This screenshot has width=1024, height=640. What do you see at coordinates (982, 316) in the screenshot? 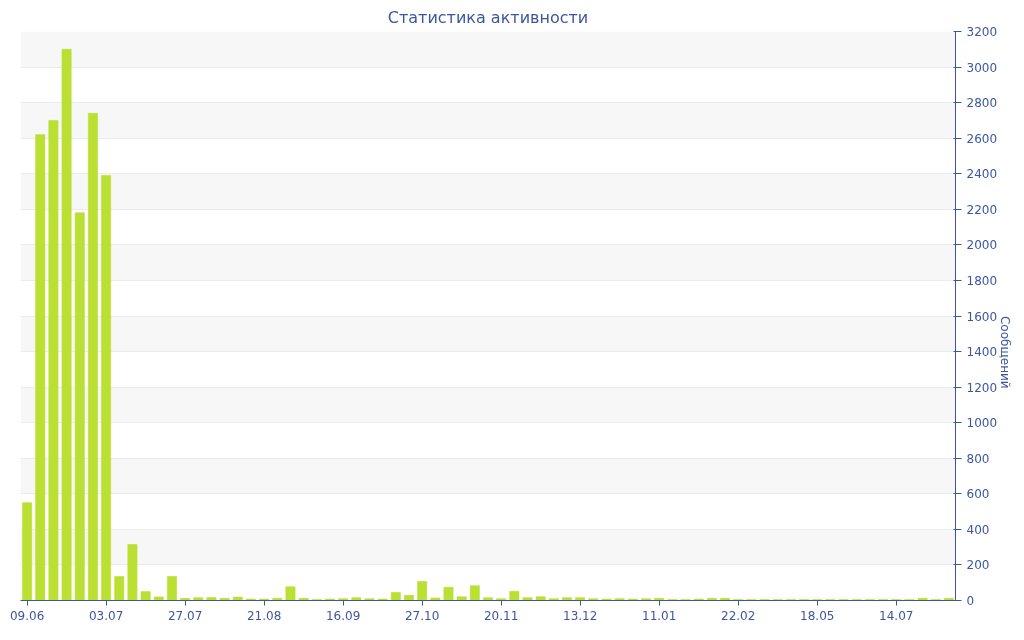
I see `y-tick-label: 1600` at bounding box center [982, 316].